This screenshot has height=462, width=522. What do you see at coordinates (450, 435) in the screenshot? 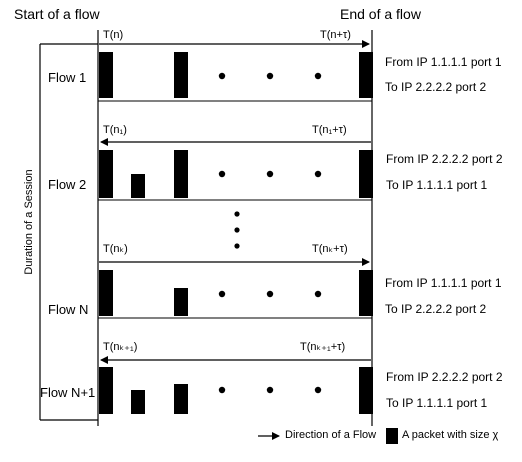
I see `legend-packet-label: A packet with size χ` at bounding box center [450, 435].